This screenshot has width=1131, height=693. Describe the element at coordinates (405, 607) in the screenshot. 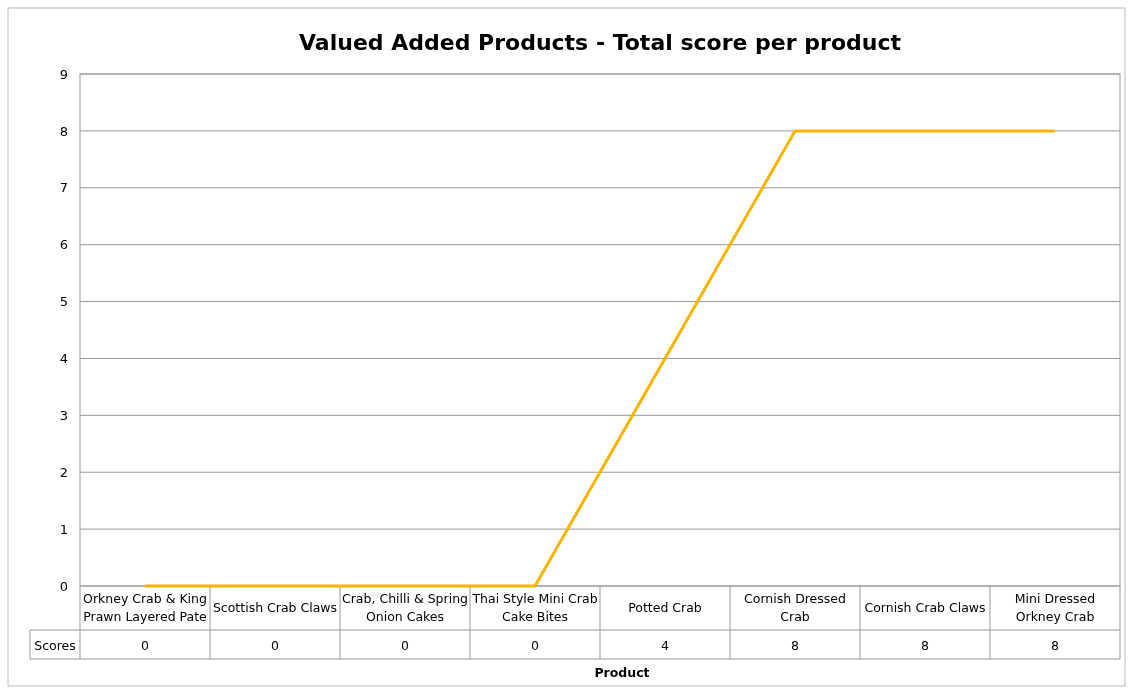

I see `x-tick-label: Crab, Chilli & Spring Onion Cakes` at that location.